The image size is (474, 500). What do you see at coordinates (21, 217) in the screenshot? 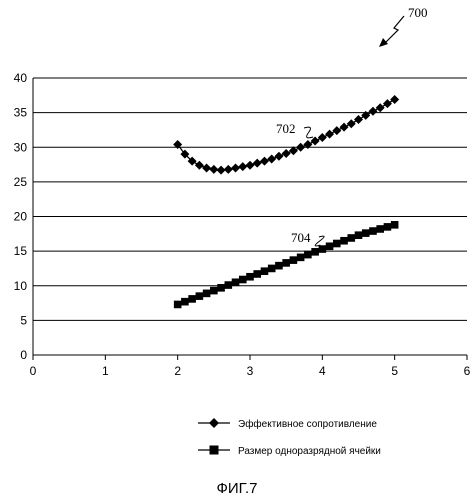
I see `y-tick-label: 20` at bounding box center [21, 217].